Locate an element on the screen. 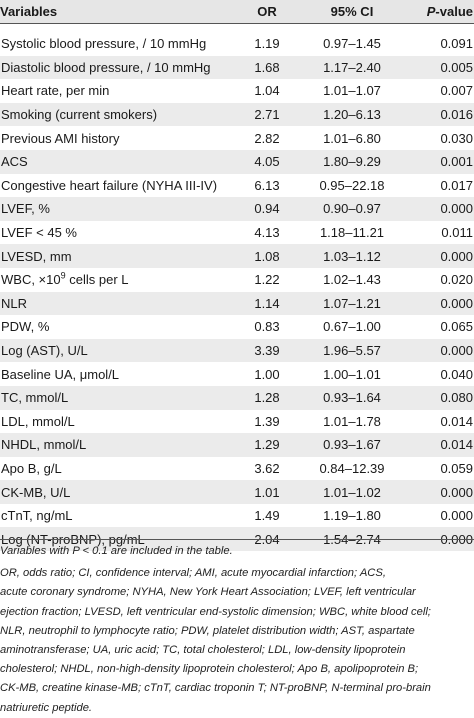  cell-confidence-interval: 0.97–1.45 is located at coordinates (352, 44).